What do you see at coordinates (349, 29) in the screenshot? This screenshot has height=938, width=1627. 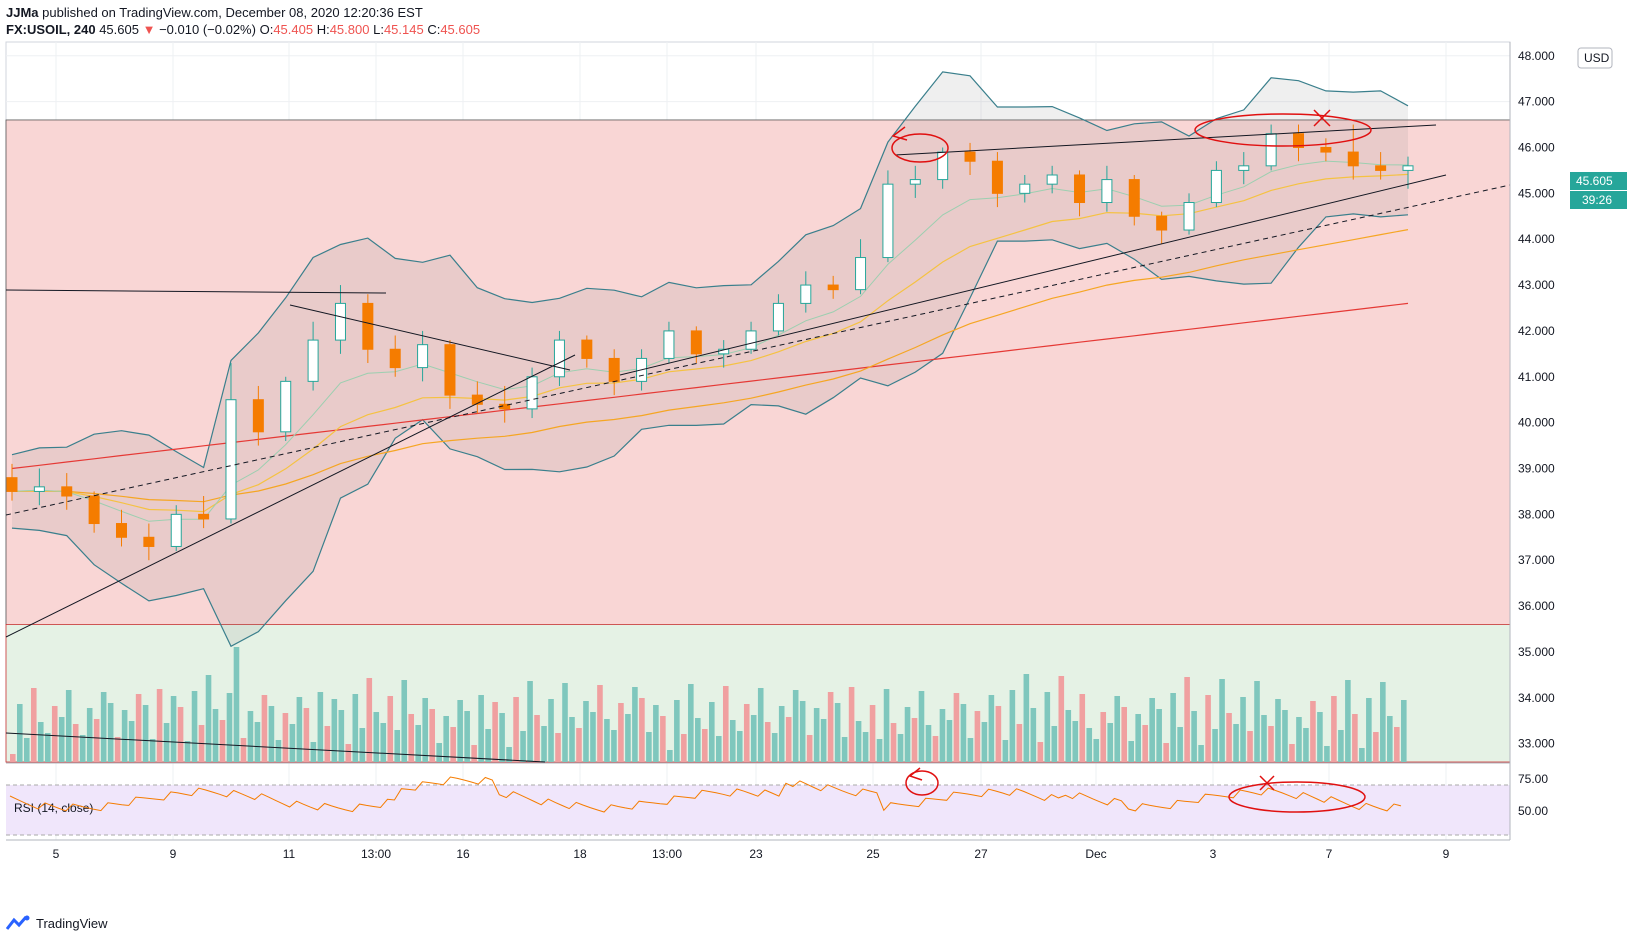 I see `high-value: 45.800` at bounding box center [349, 29].